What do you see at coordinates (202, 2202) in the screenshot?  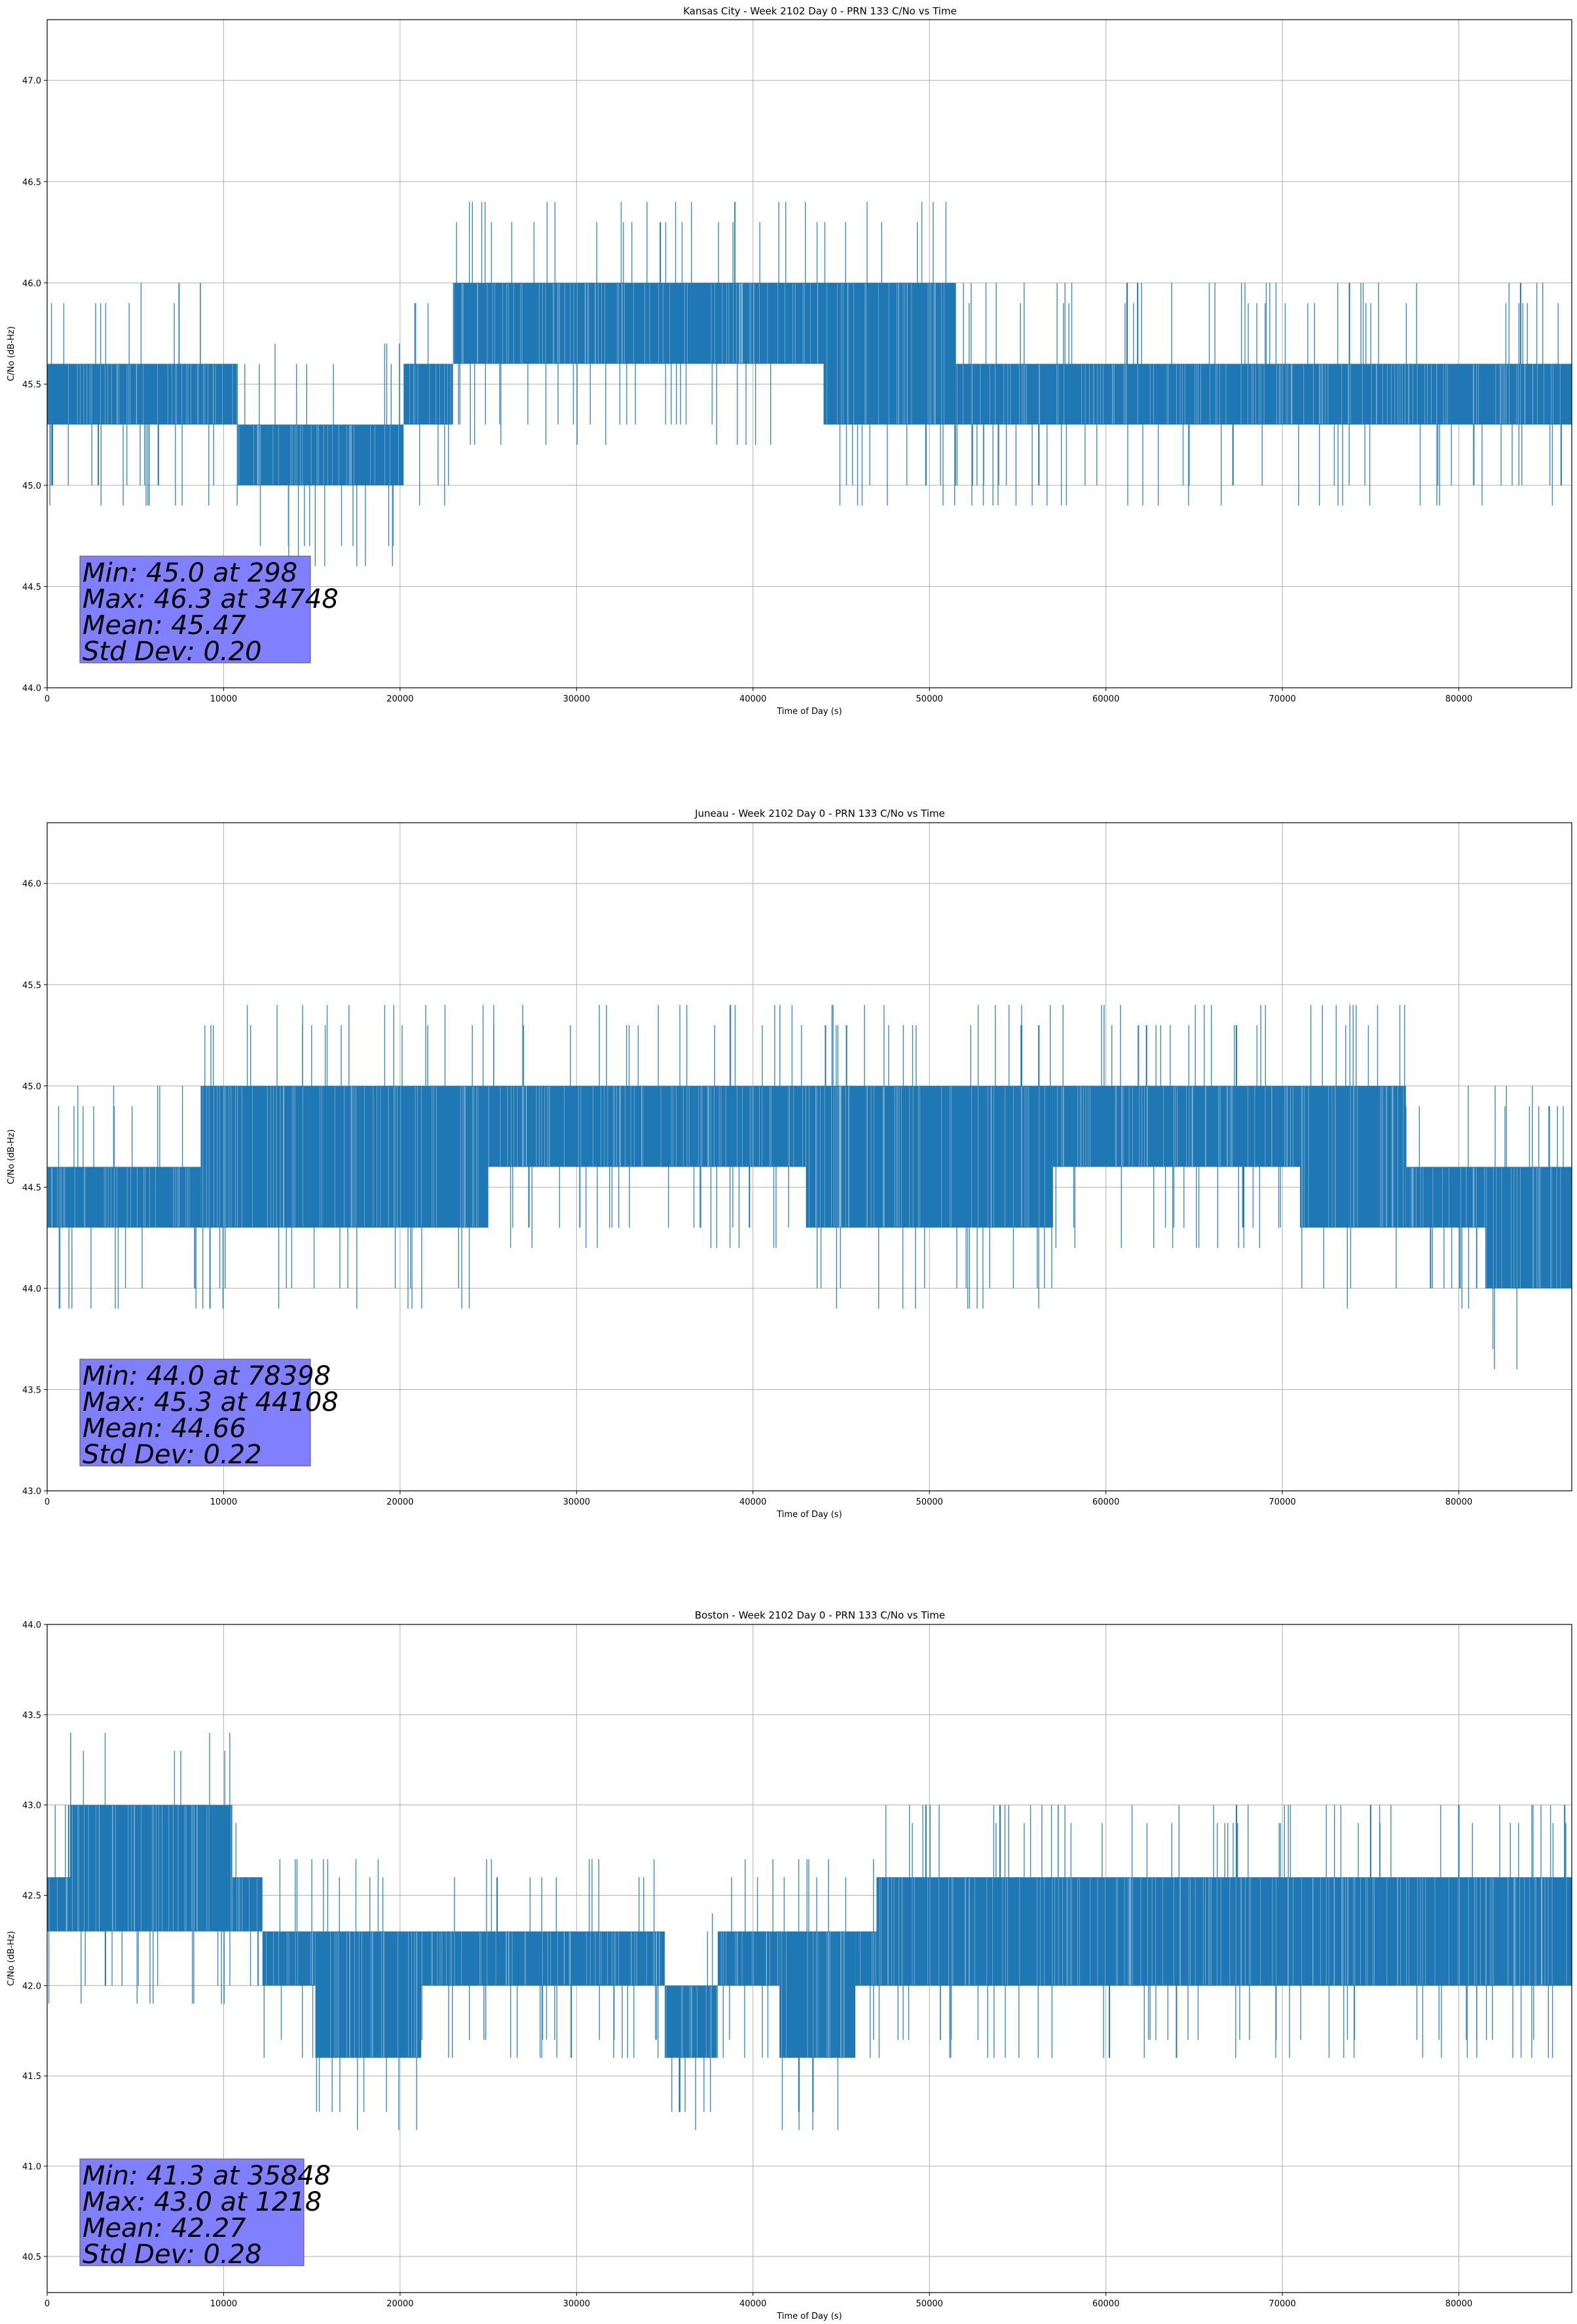 I see `stats-max: Max: 43.0 at 1218` at bounding box center [202, 2202].